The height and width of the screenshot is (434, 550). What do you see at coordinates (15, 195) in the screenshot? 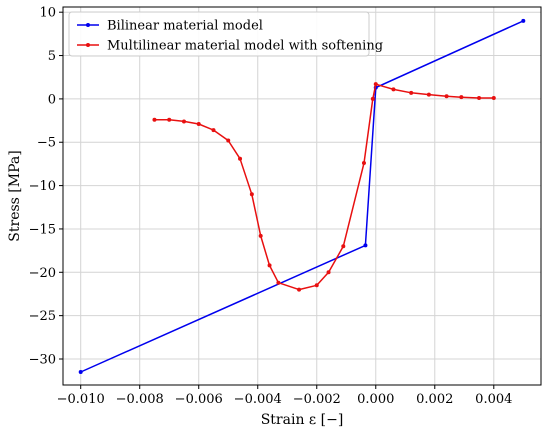
I see `y-axis-title: Stress [MPa]` at bounding box center [15, 195].